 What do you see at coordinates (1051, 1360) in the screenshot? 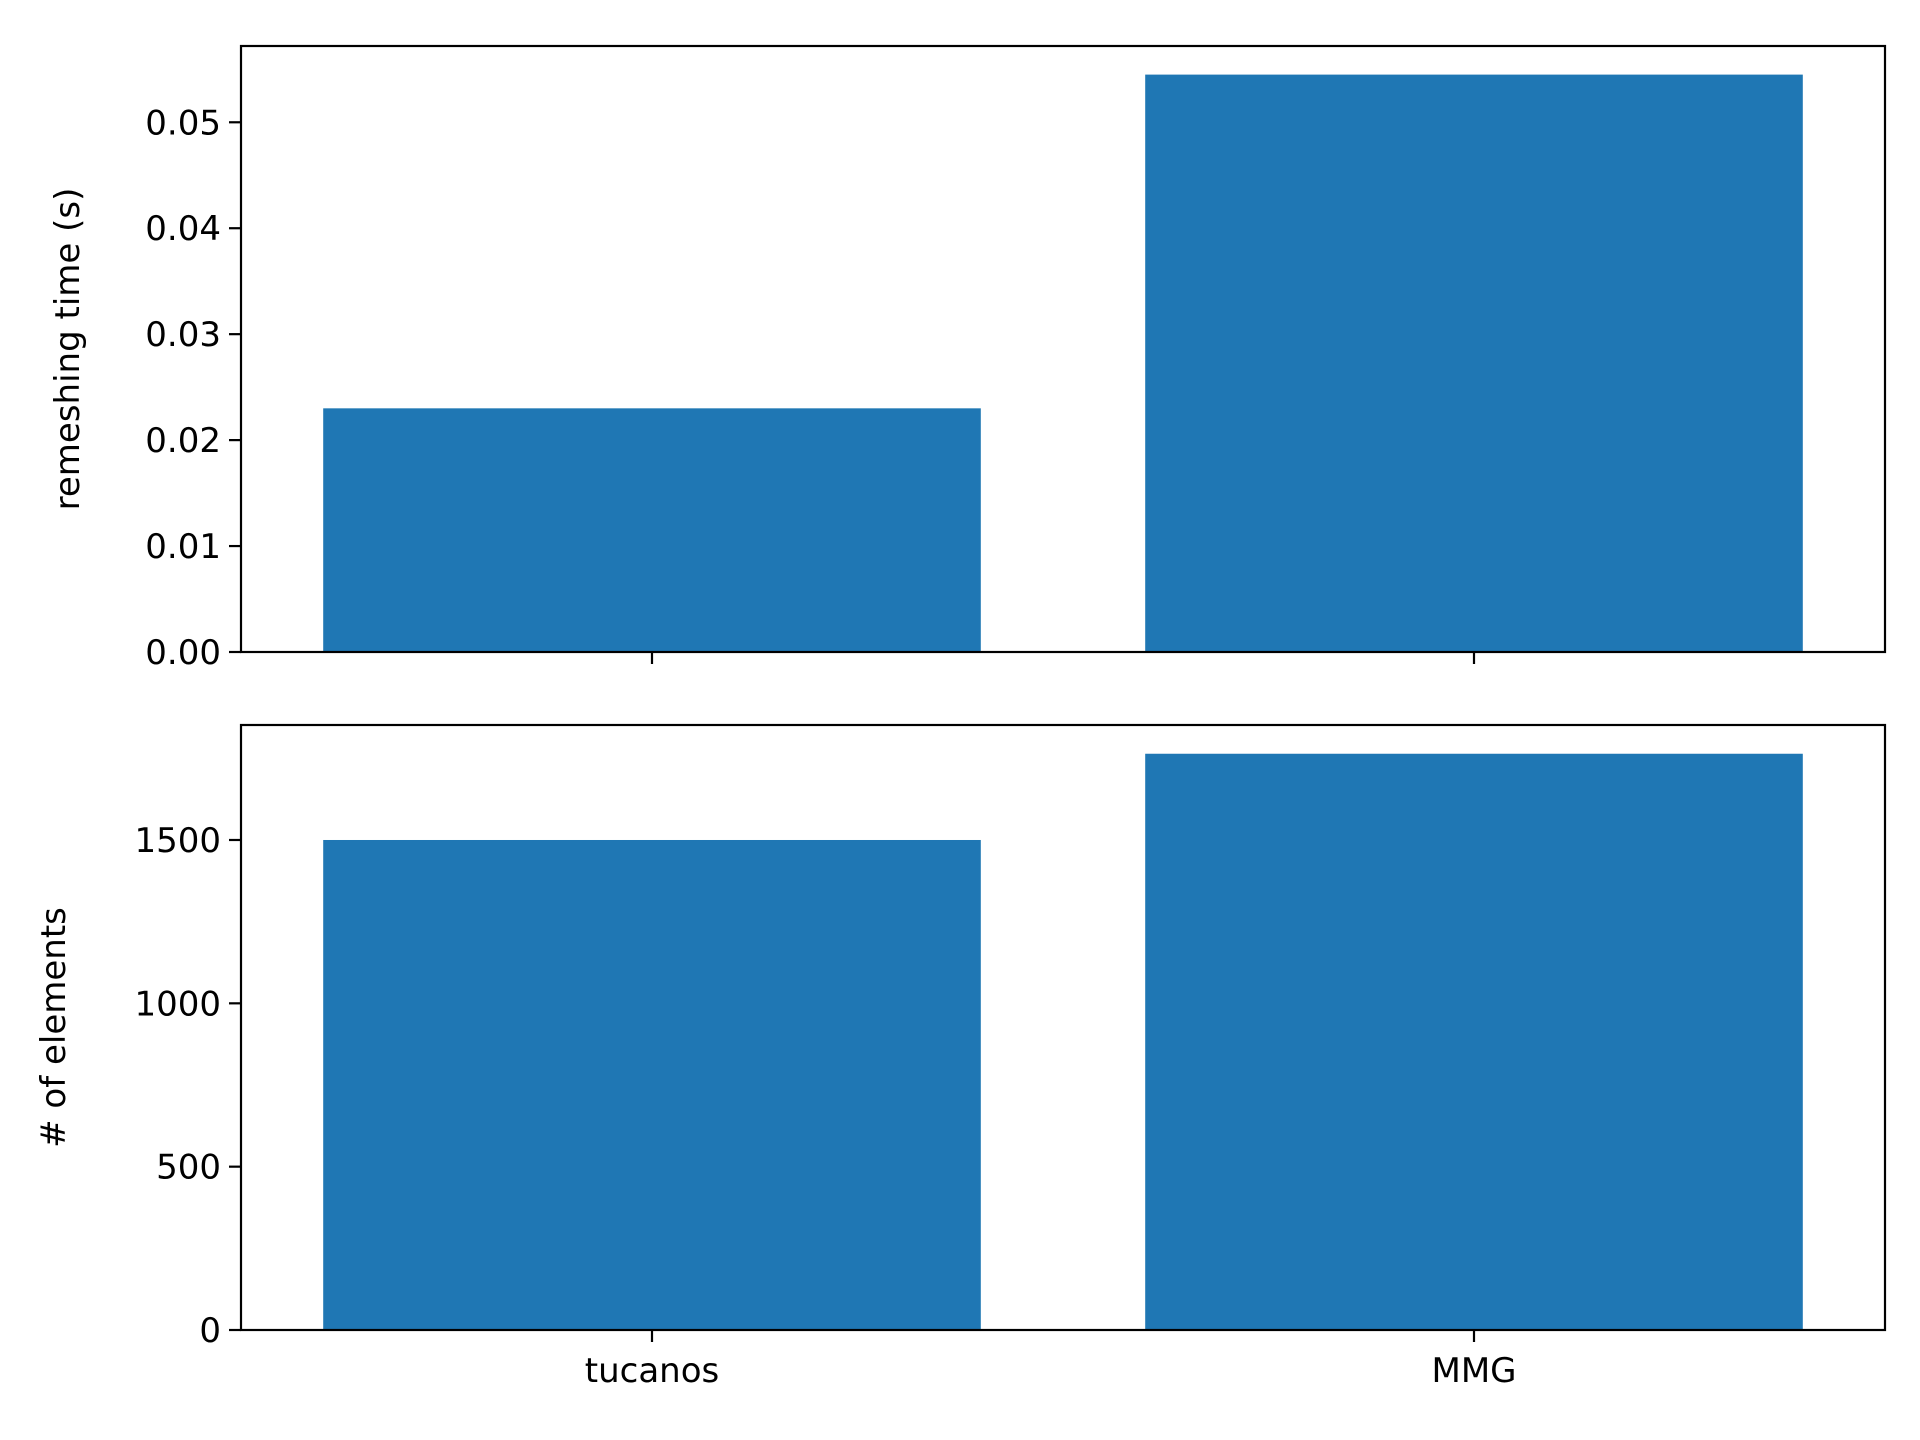
I see `element-count-x-ticks: tucanos MMG` at bounding box center [1051, 1360].